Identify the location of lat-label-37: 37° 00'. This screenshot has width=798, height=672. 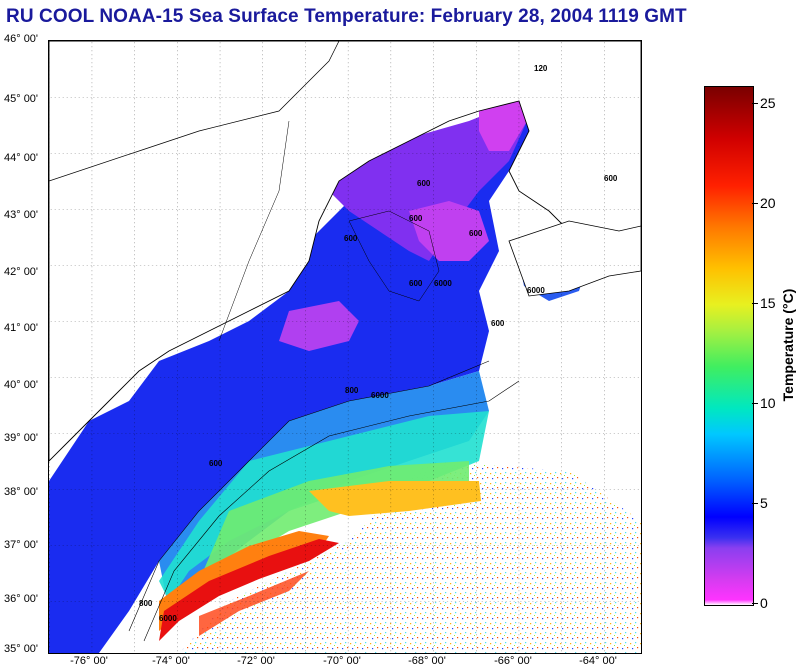
(21, 545).